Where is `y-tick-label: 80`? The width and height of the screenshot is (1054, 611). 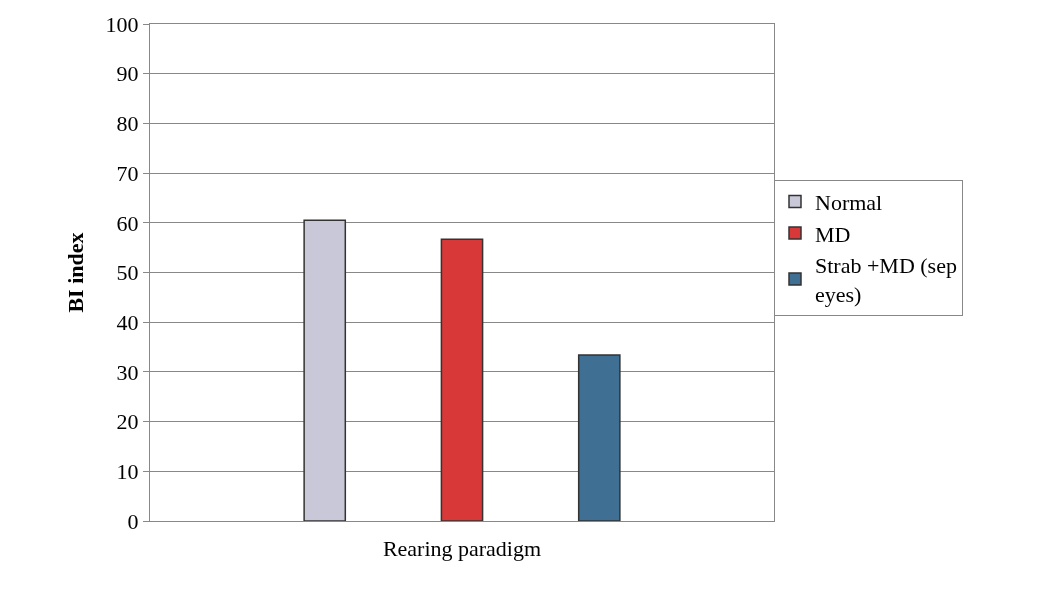 y-tick-label: 80 is located at coordinates (127, 124).